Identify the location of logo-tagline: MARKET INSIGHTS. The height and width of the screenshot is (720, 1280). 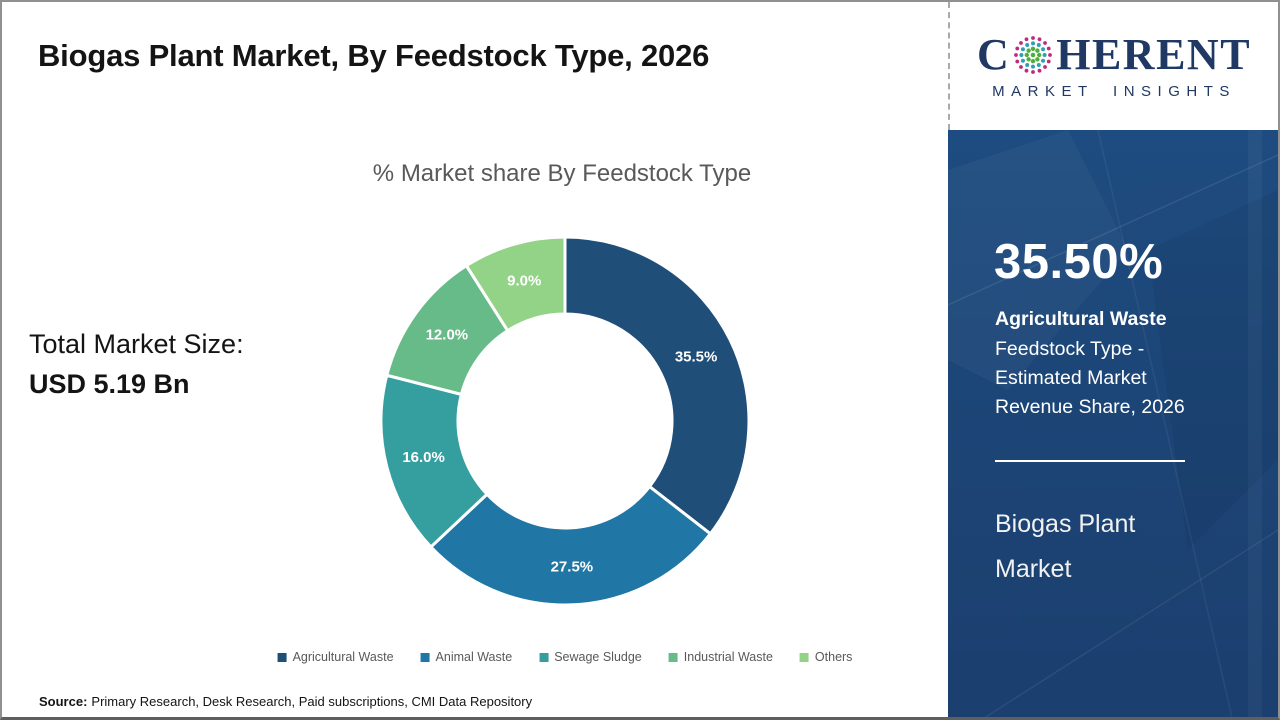
(1114, 91).